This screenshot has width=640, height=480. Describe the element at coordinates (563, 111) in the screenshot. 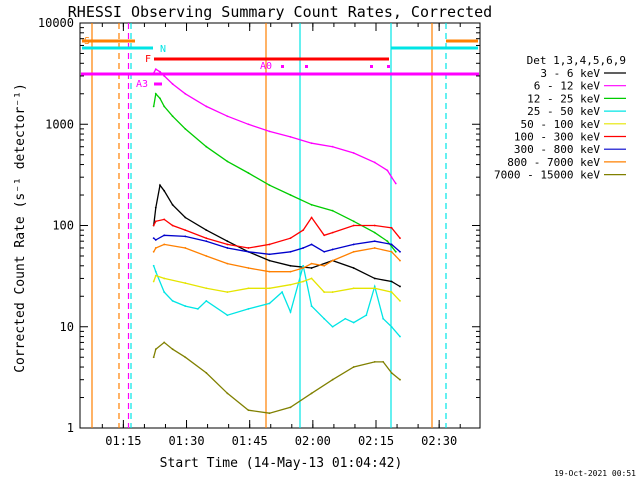

I see `legend-label: 25 - 50 keV` at that location.